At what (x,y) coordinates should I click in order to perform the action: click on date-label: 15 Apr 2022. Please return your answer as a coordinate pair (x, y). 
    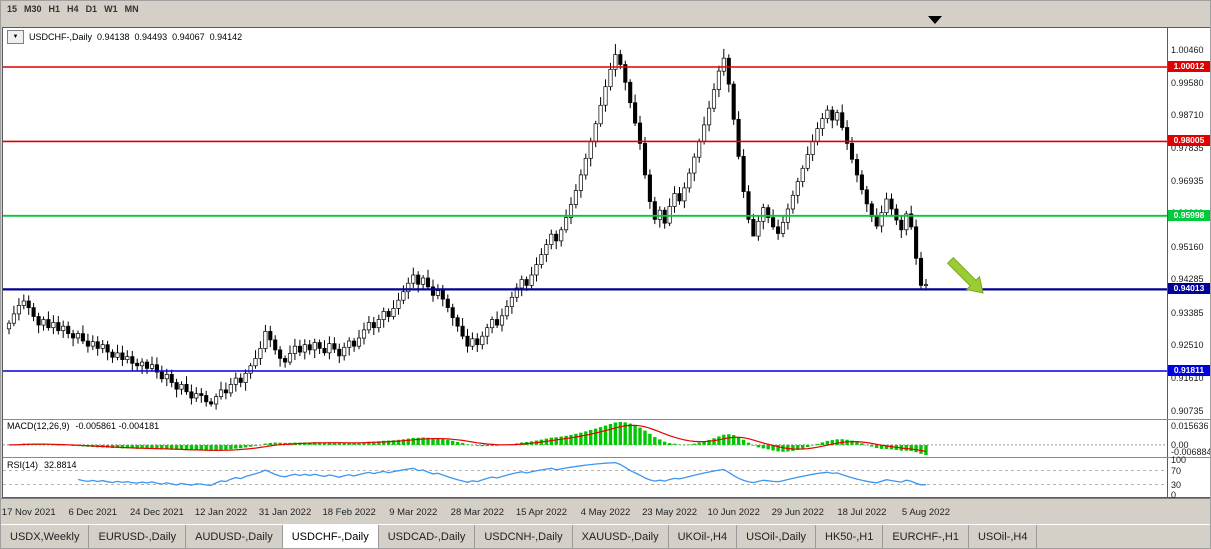
    Looking at the image, I should click on (541, 512).